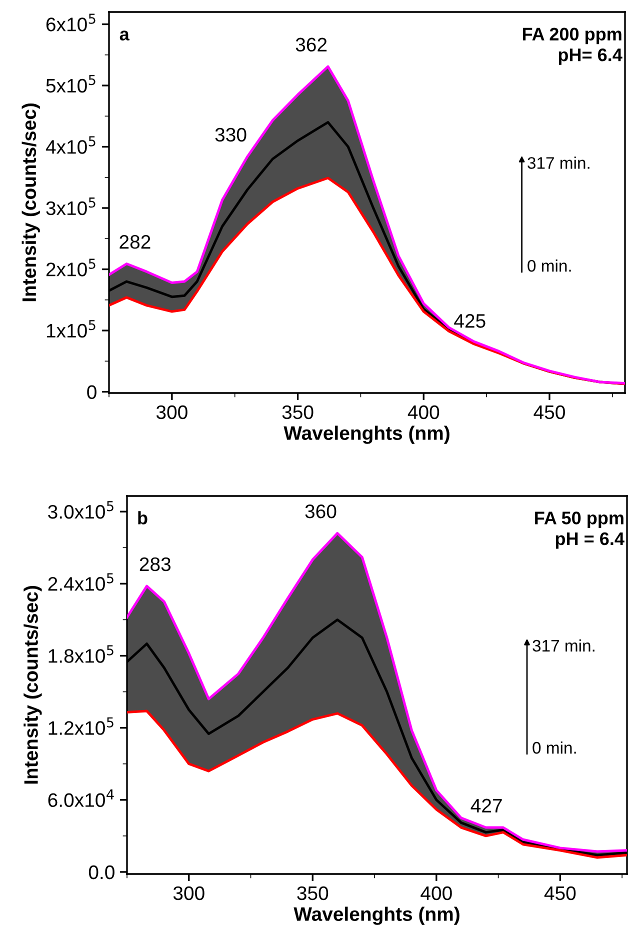 Image resolution: width=640 pixels, height=944 pixels. I want to click on y-tick-label: 0, so click(91, 392).